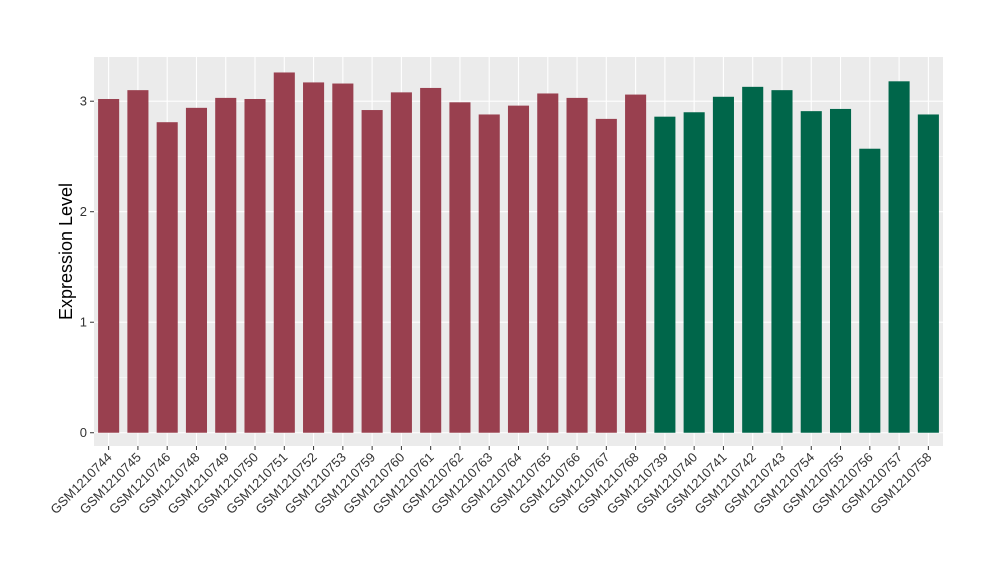 The height and width of the screenshot is (580, 1000). What do you see at coordinates (255, 265) in the screenshot?
I see `bar-GSM1210750` at bounding box center [255, 265].